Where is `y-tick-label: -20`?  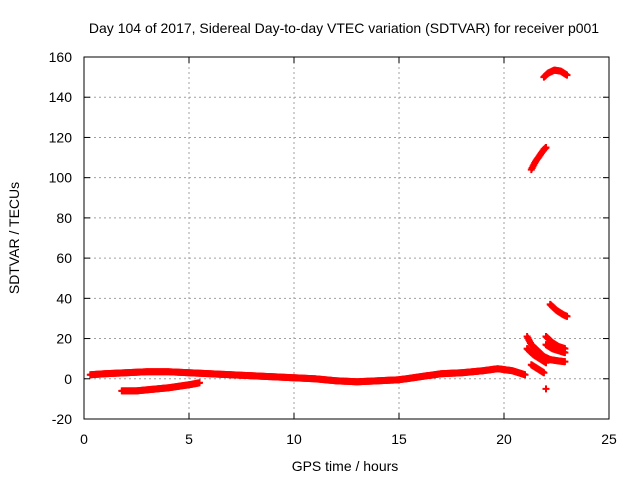 y-tick-label: -20 is located at coordinates (62, 419).